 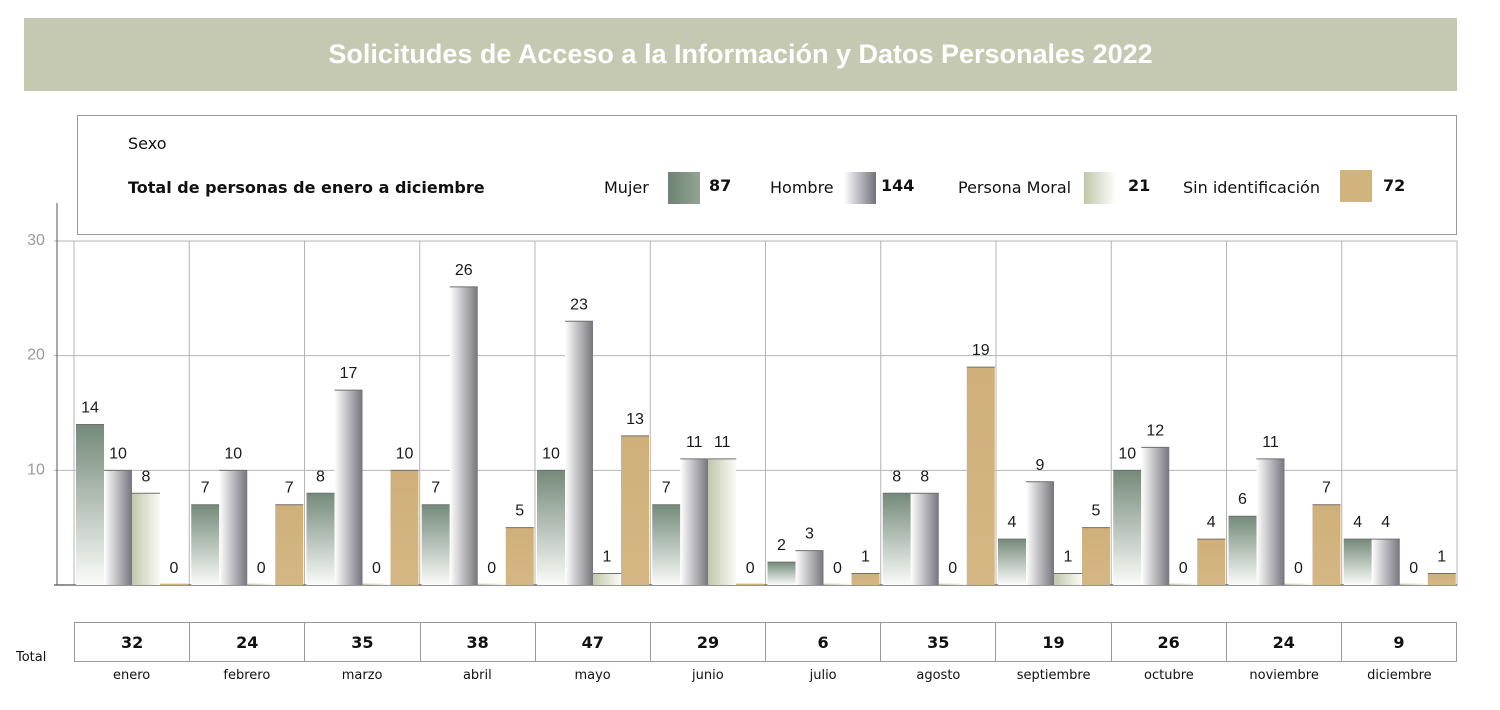 What do you see at coordinates (1169, 642) in the screenshot?
I see `total-cell: 26` at bounding box center [1169, 642].